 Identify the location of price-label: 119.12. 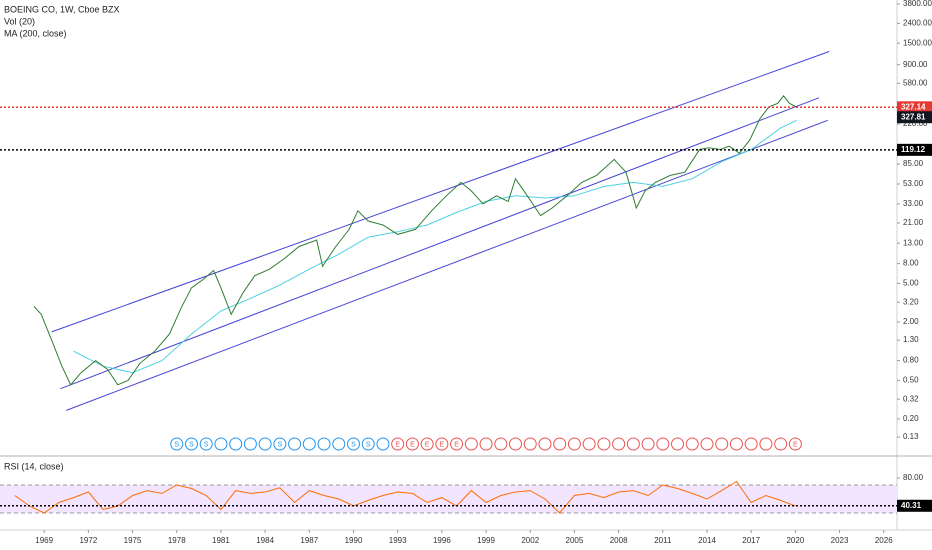
(913, 149).